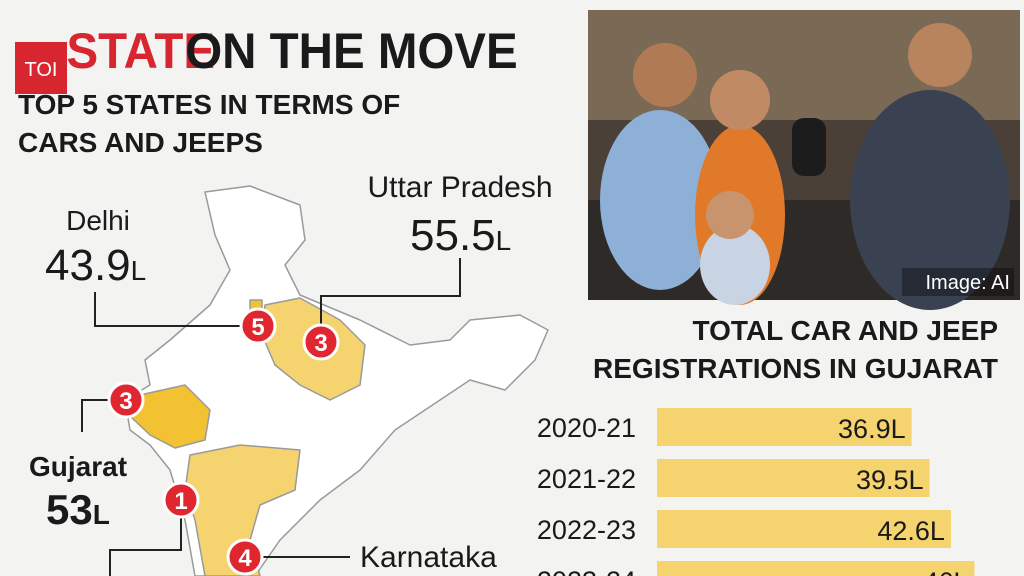 Image resolution: width=1024 pixels, height=576 pixels. What do you see at coordinates (890, 480) in the screenshot?
I see `value-label: 39.5L` at bounding box center [890, 480].